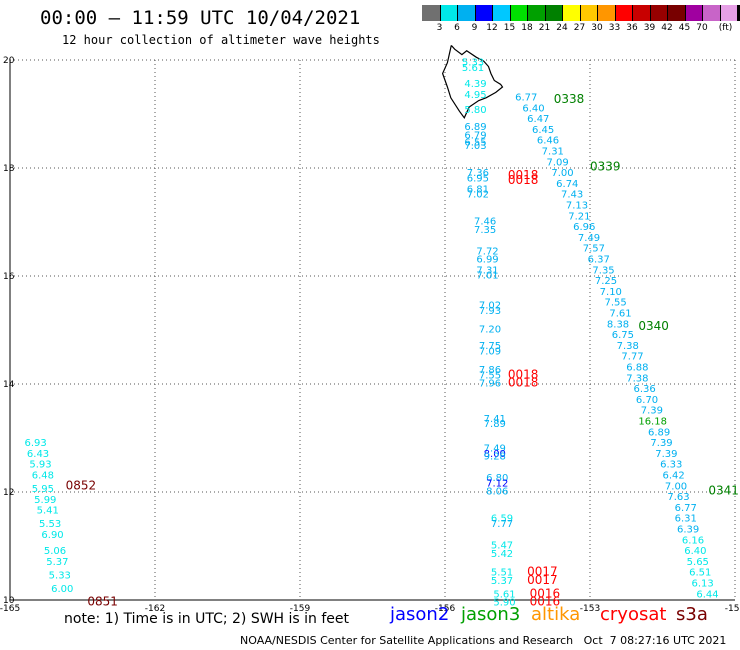 The image size is (740, 650). Describe the element at coordinates (473, 68) in the screenshot. I see `wave-height-label: 5.61` at that location.